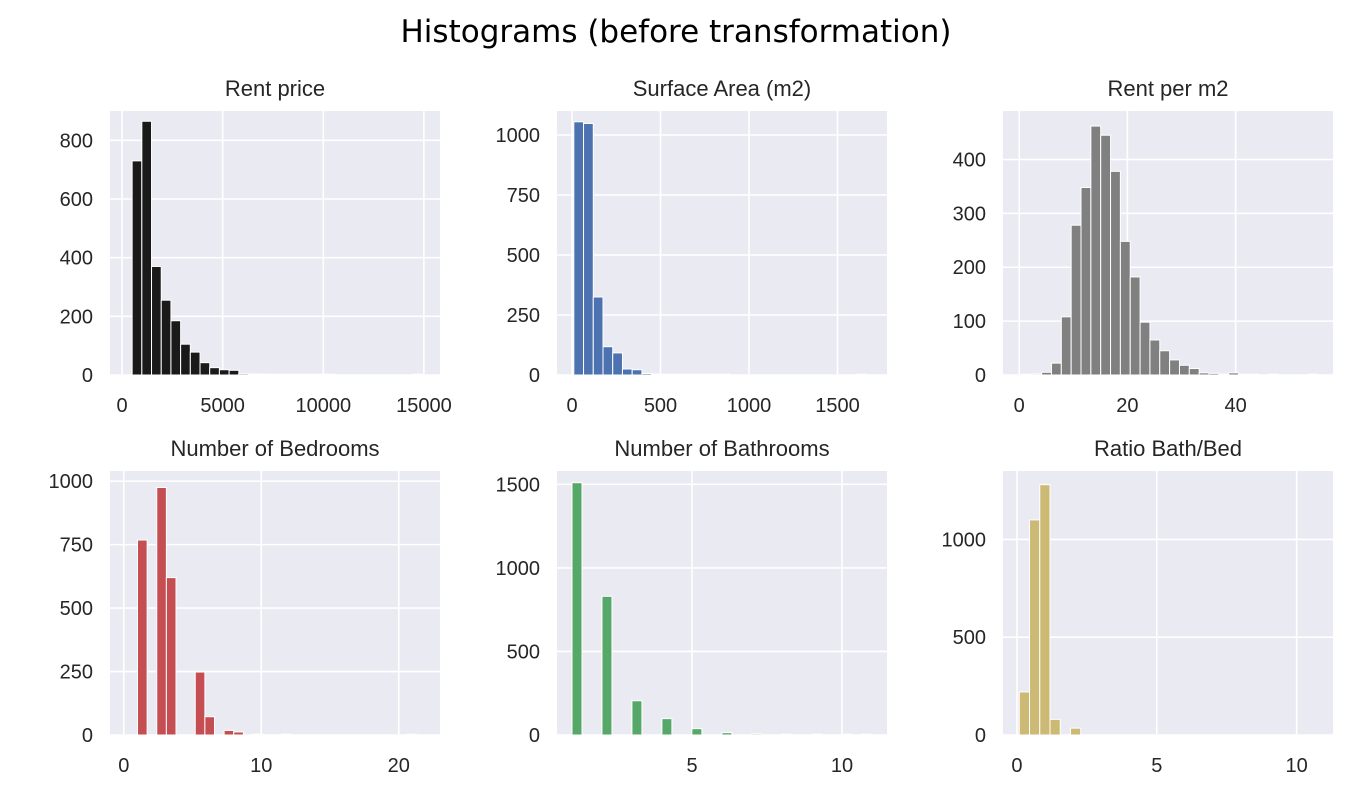  I want to click on y-tick-label: 400, so click(969, 160).